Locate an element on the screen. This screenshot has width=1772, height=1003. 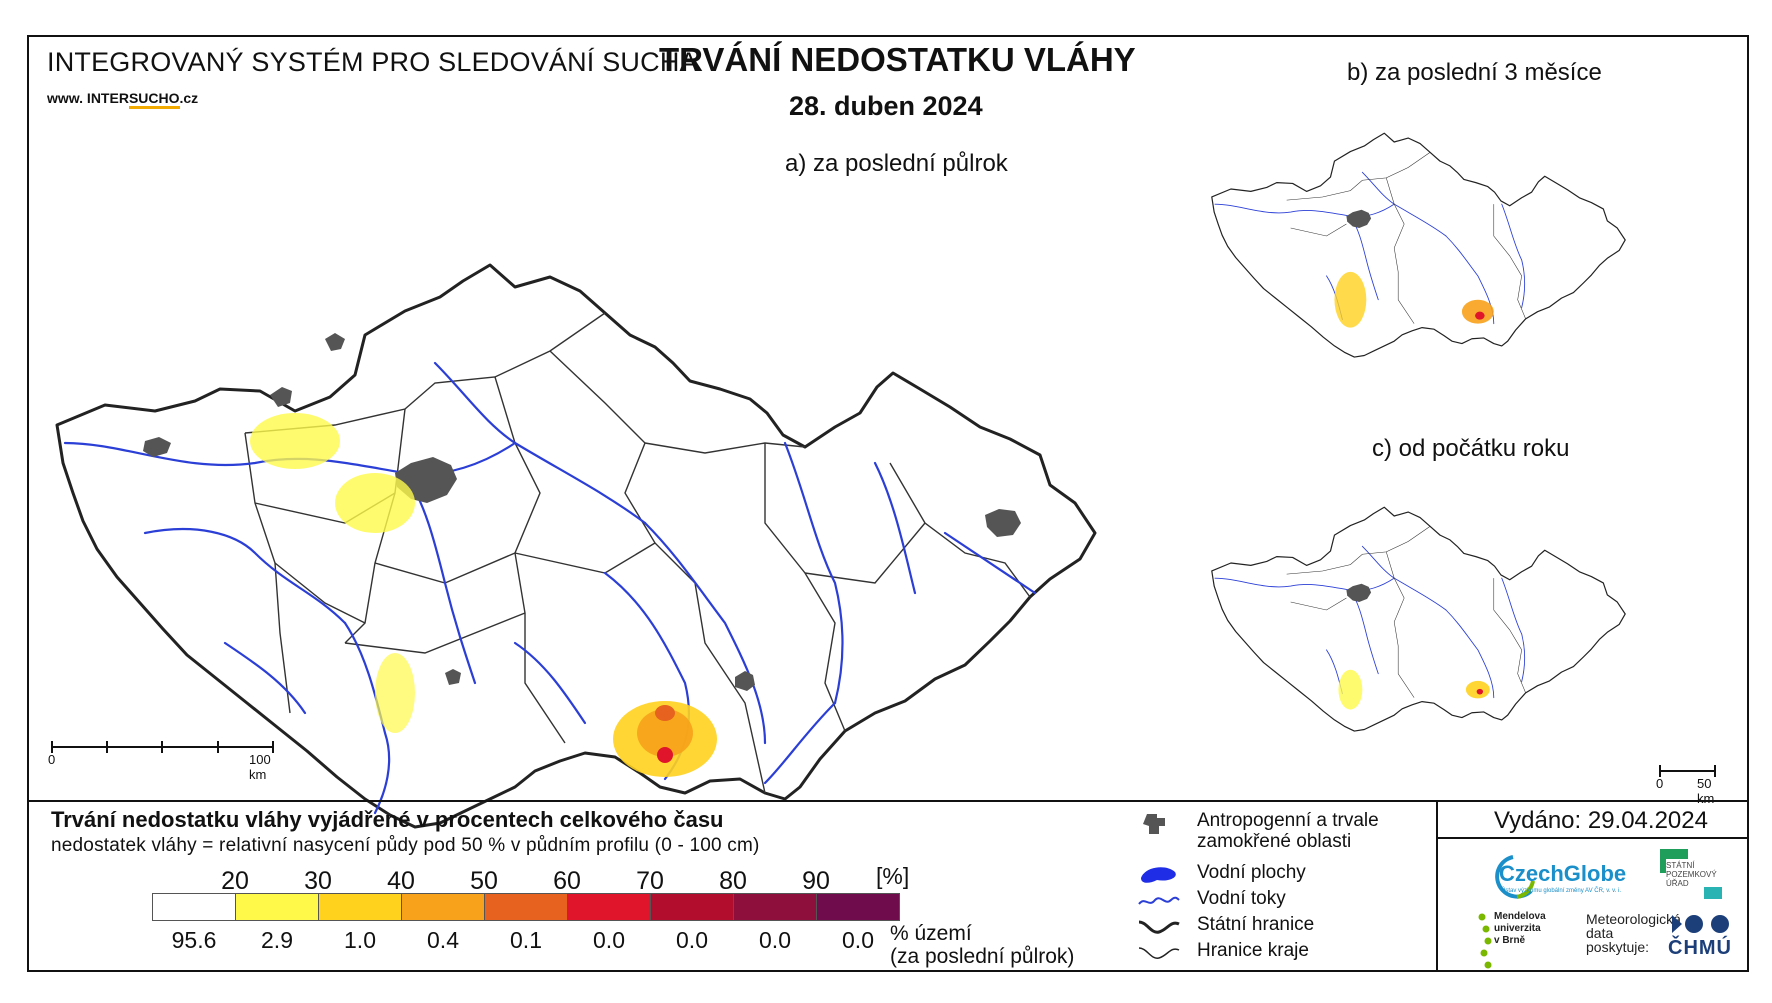
map-b is located at coordinates (1418, 245).